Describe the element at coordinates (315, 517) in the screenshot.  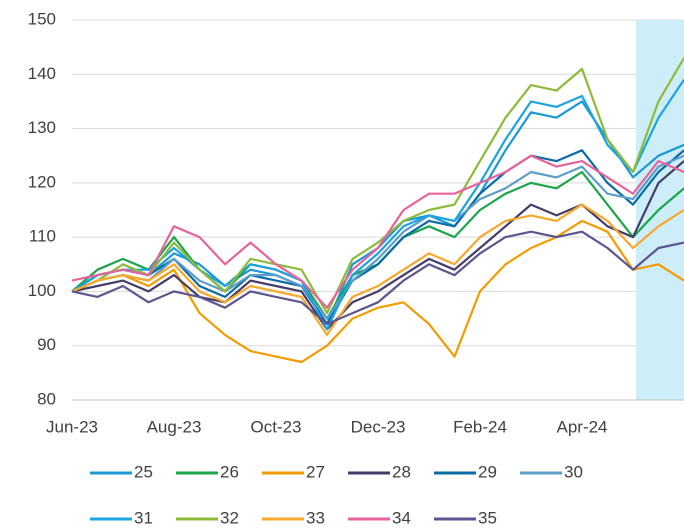
I see `legend-label: 33` at that location.